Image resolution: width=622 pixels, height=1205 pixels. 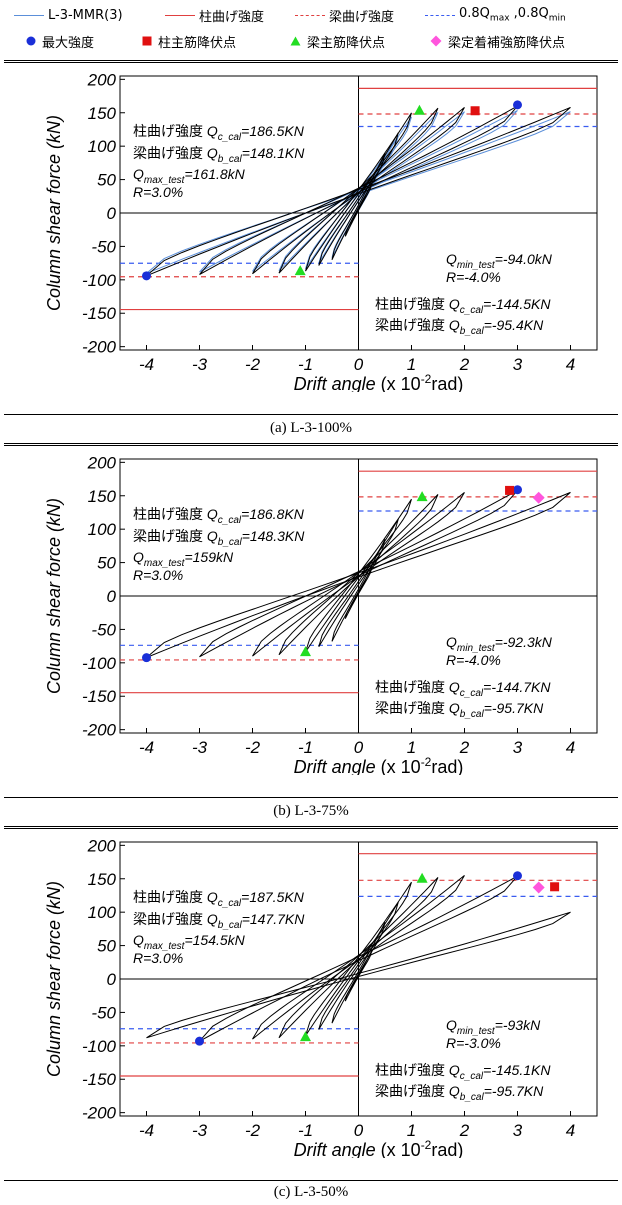 I want to click on annotation-beam-strength: 梁曲げ強度 Qb_cal=148.3KN, so click(x=219, y=538).